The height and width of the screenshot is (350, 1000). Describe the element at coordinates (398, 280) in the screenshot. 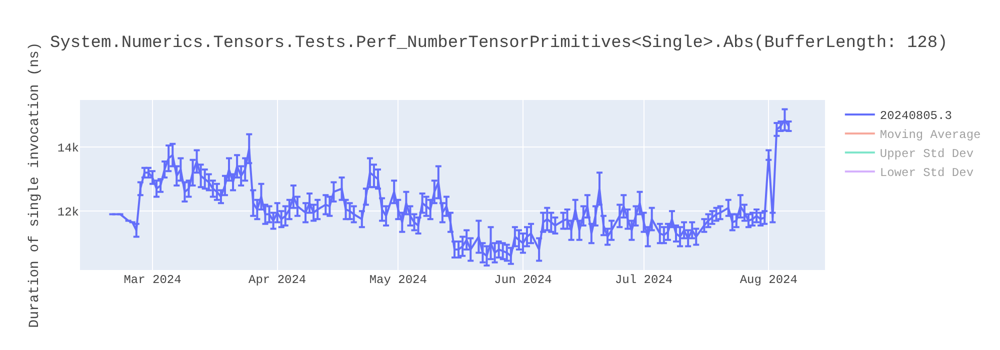

I see `x-tick-label: May 2024` at that location.